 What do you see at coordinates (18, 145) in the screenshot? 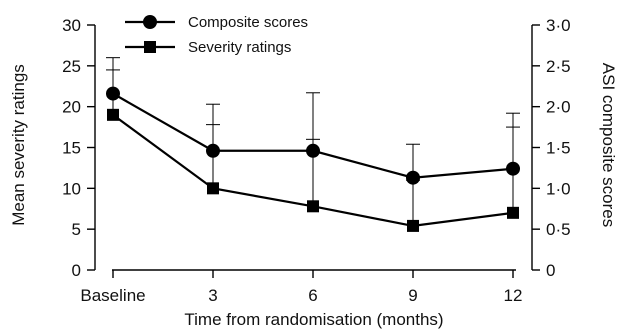
I see `left-y-axis-title: Mean severity ratings` at bounding box center [18, 145].